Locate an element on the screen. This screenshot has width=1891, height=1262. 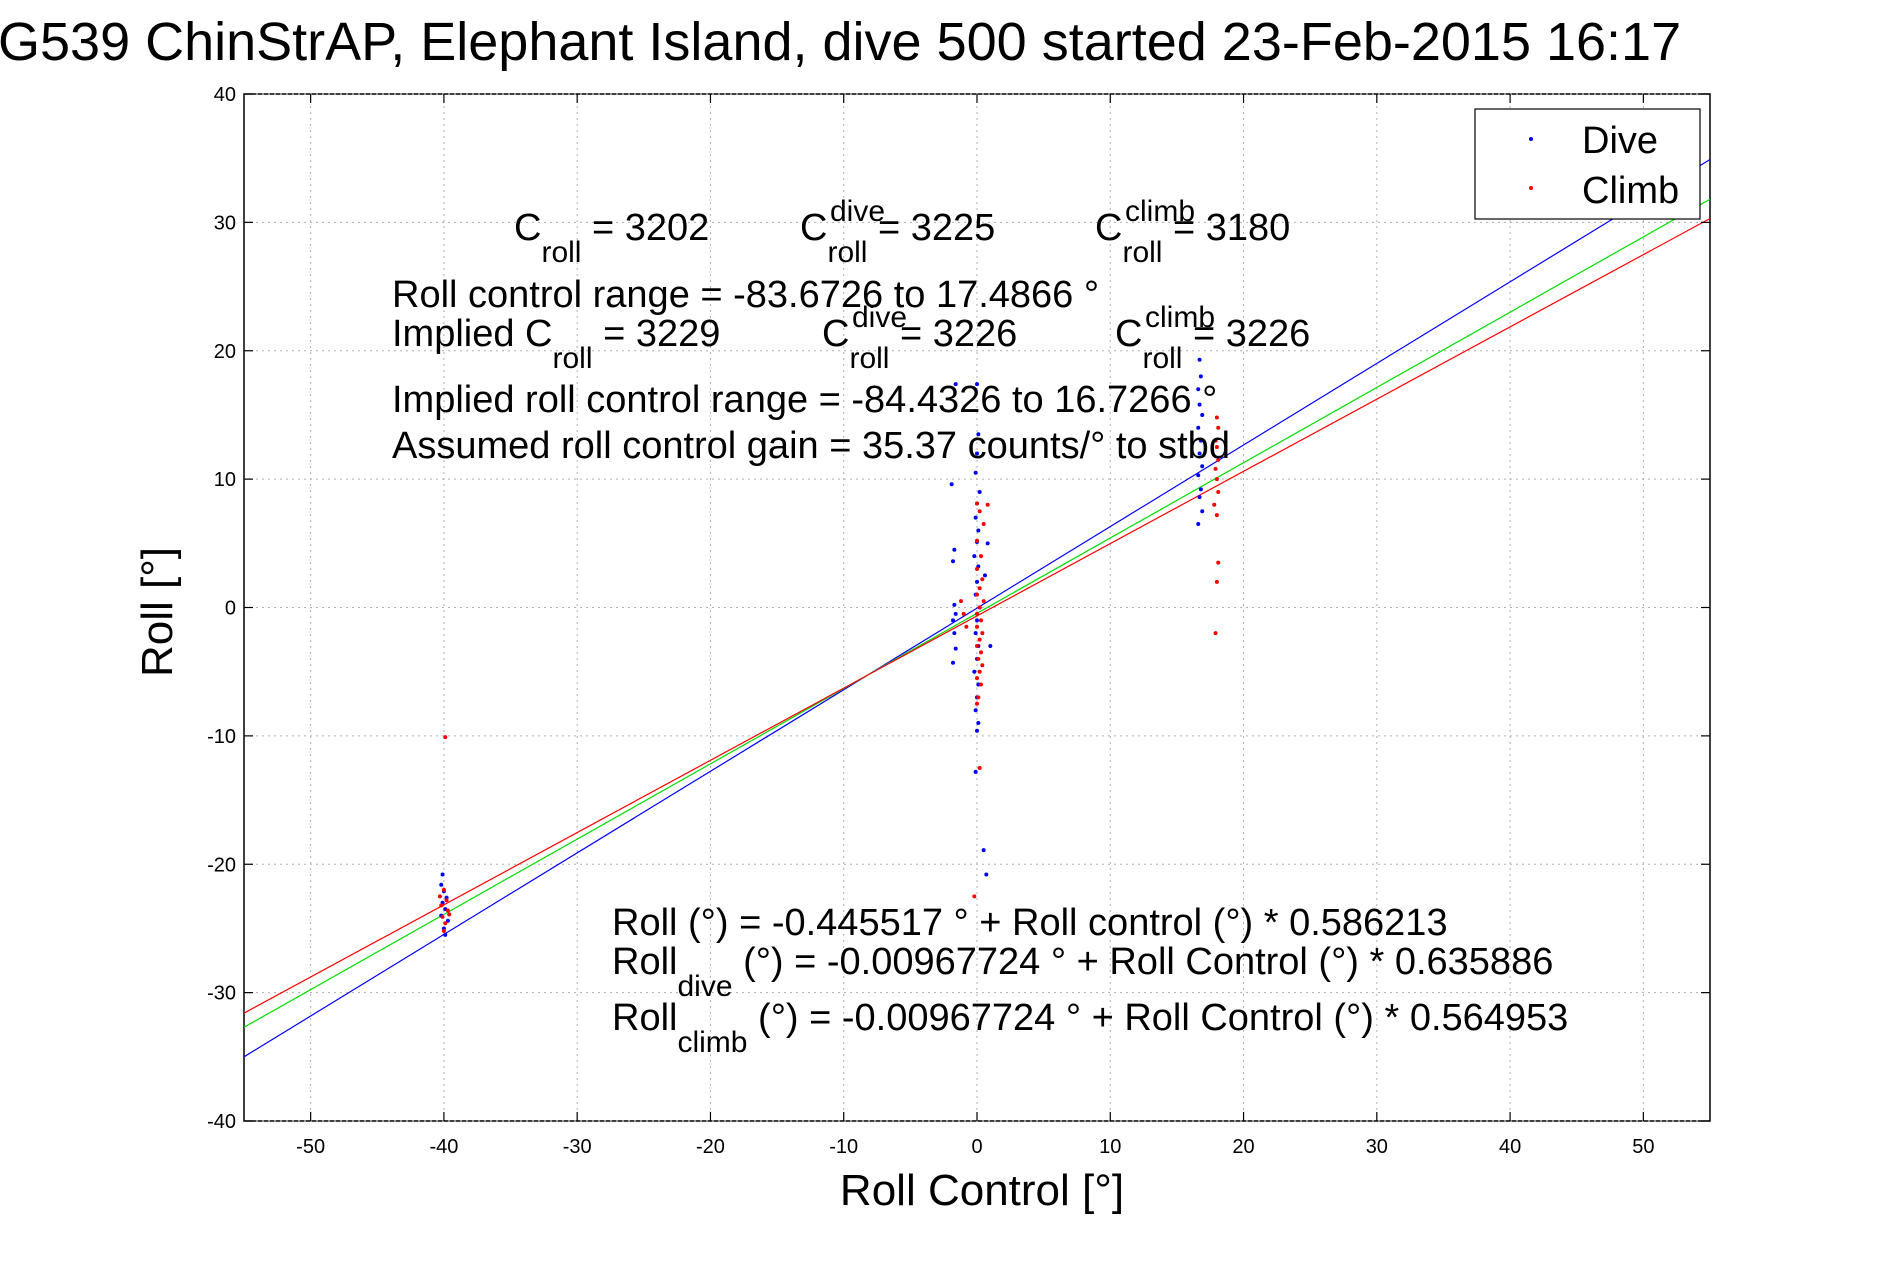
y-tick-label: -40 is located at coordinates (221, 1122).